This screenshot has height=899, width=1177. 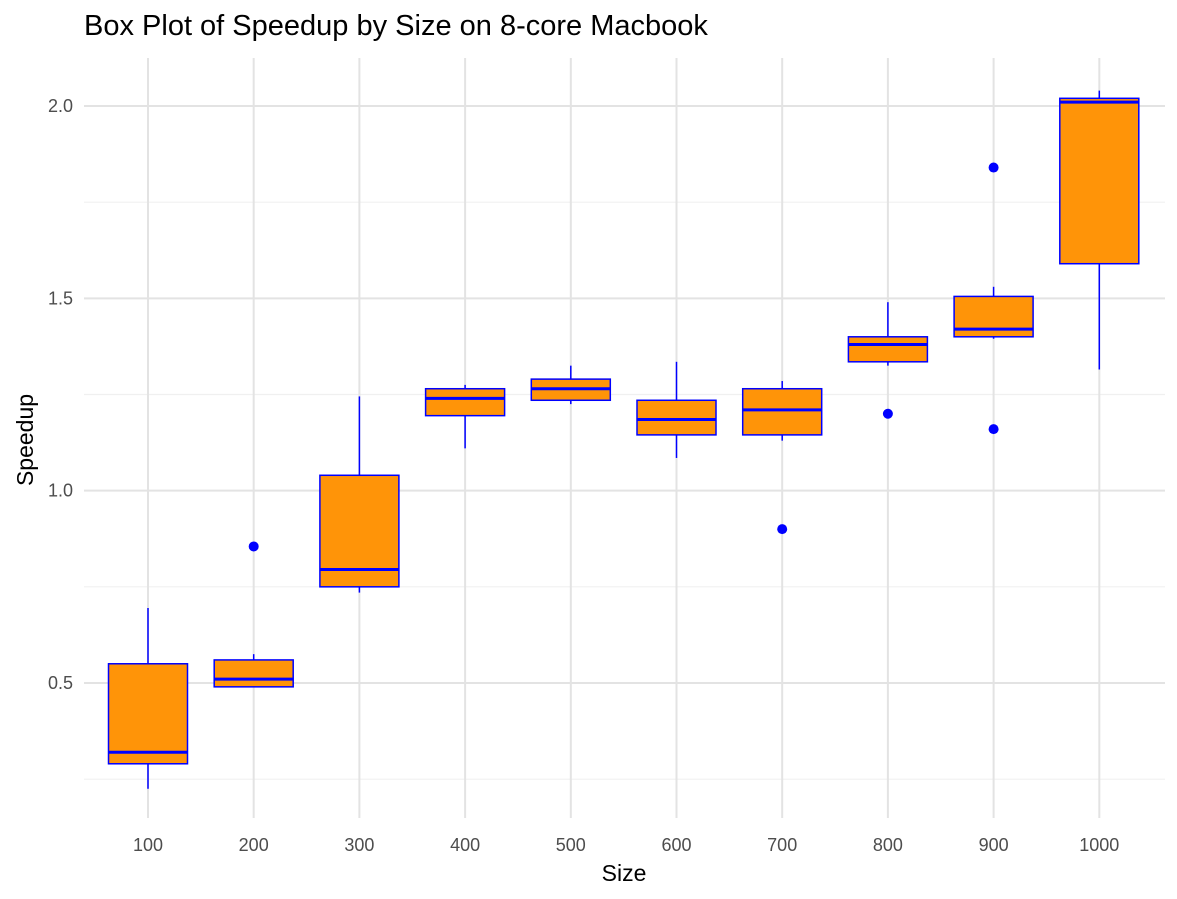 I want to click on x-tick-label: 100, so click(x=148, y=845).